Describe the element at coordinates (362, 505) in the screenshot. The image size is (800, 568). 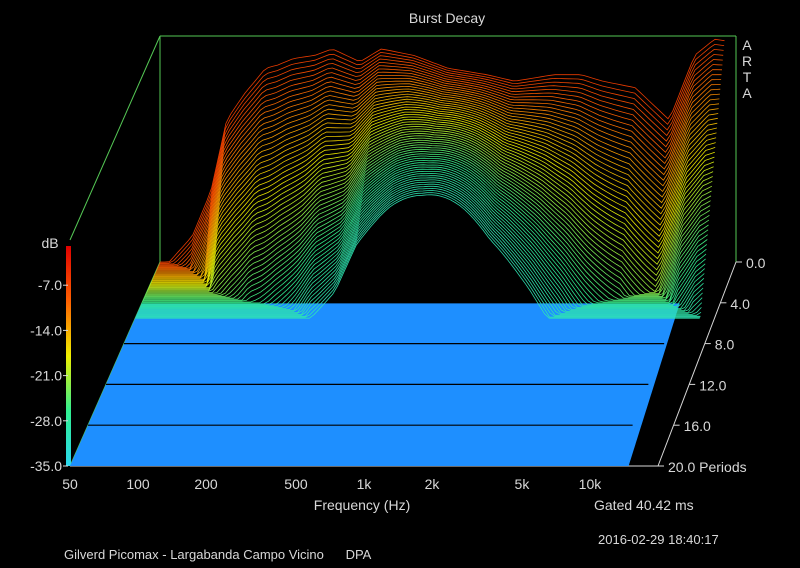
I see `x-axis-label: Frequency (Hz)` at that location.